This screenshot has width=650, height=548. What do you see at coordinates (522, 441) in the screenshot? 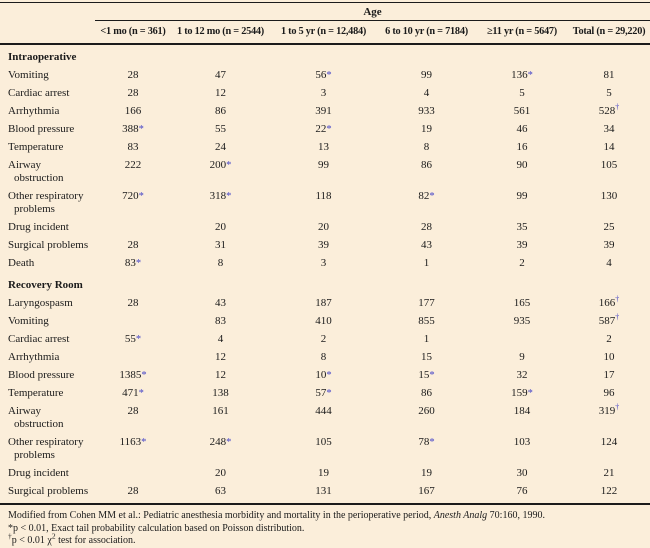
I see `value-cell: 103` at bounding box center [522, 441].